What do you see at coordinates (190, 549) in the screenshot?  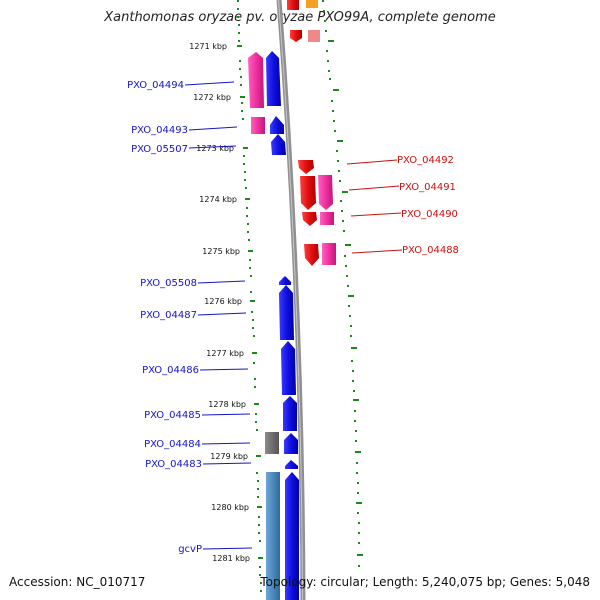 I see `gene-label-gcvP: gcvP` at bounding box center [190, 549].